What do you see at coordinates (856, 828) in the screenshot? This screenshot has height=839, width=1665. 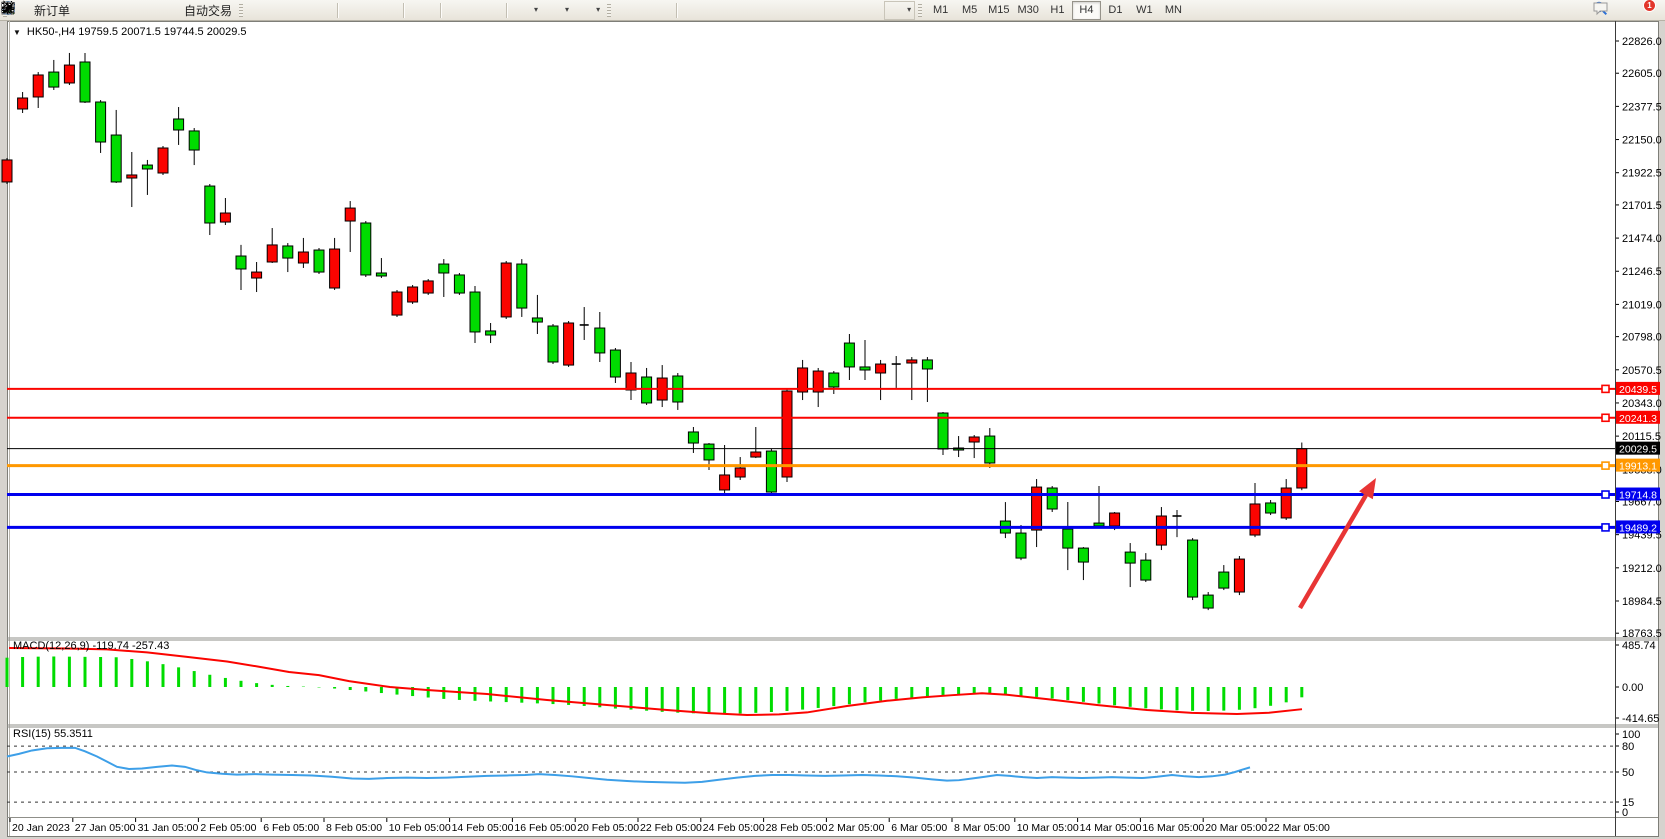 I see `time-tick-label: 2 Mar 05:00` at bounding box center [856, 828].